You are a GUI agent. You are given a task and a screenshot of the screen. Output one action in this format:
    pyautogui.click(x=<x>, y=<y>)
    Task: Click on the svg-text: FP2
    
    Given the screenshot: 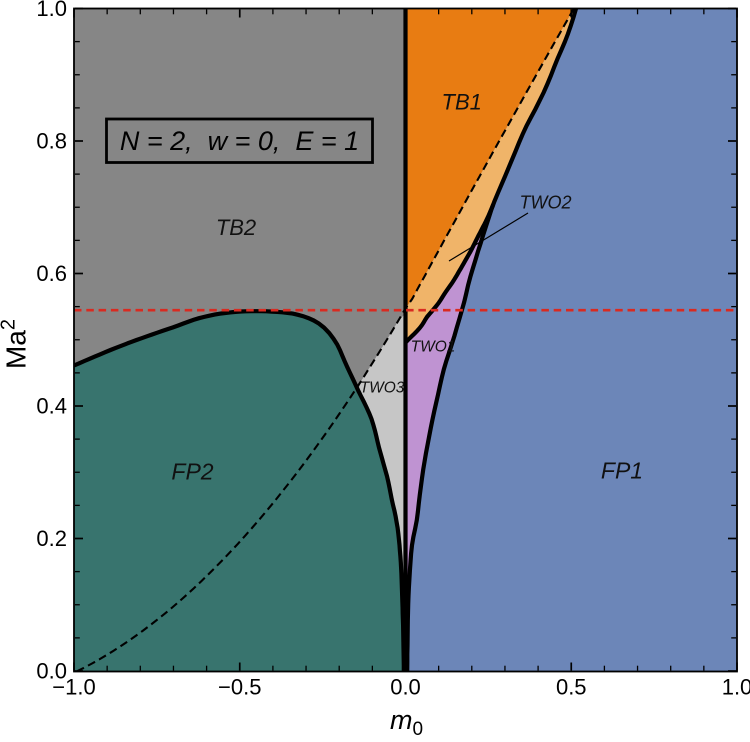 What is the action you would take?
    pyautogui.click(x=192, y=472)
    